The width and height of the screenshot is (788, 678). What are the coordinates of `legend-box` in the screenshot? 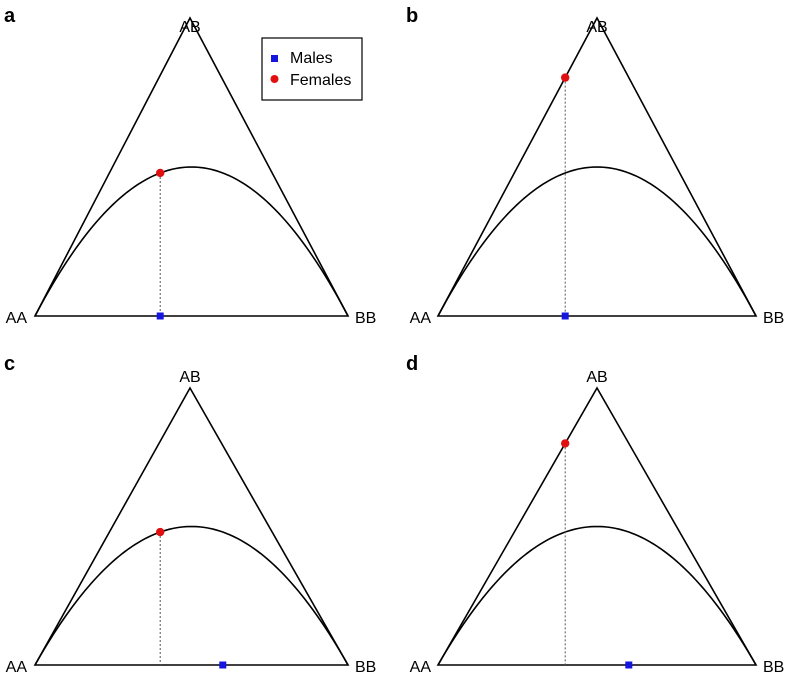 It's located at (312, 69).